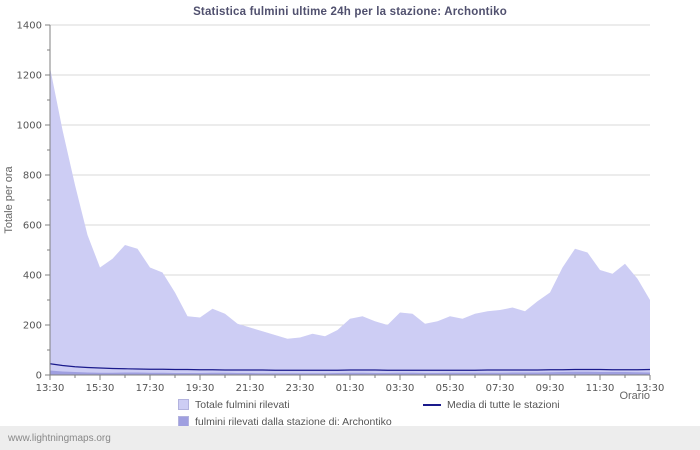 The height and width of the screenshot is (450, 700). Describe the element at coordinates (450, 388) in the screenshot. I see `svg-text: 05:30` at that location.